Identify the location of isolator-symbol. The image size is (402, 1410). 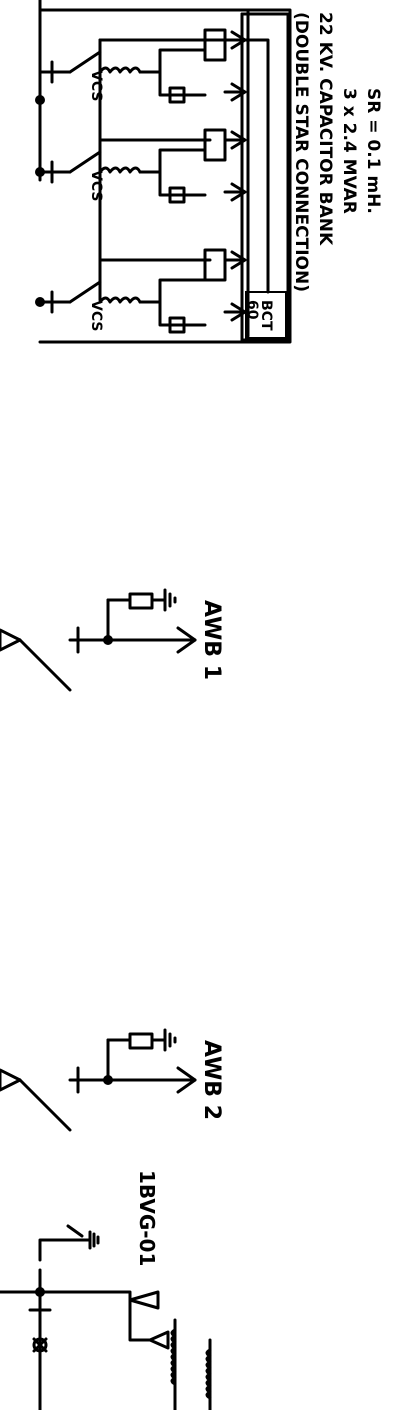
(40, 1345).